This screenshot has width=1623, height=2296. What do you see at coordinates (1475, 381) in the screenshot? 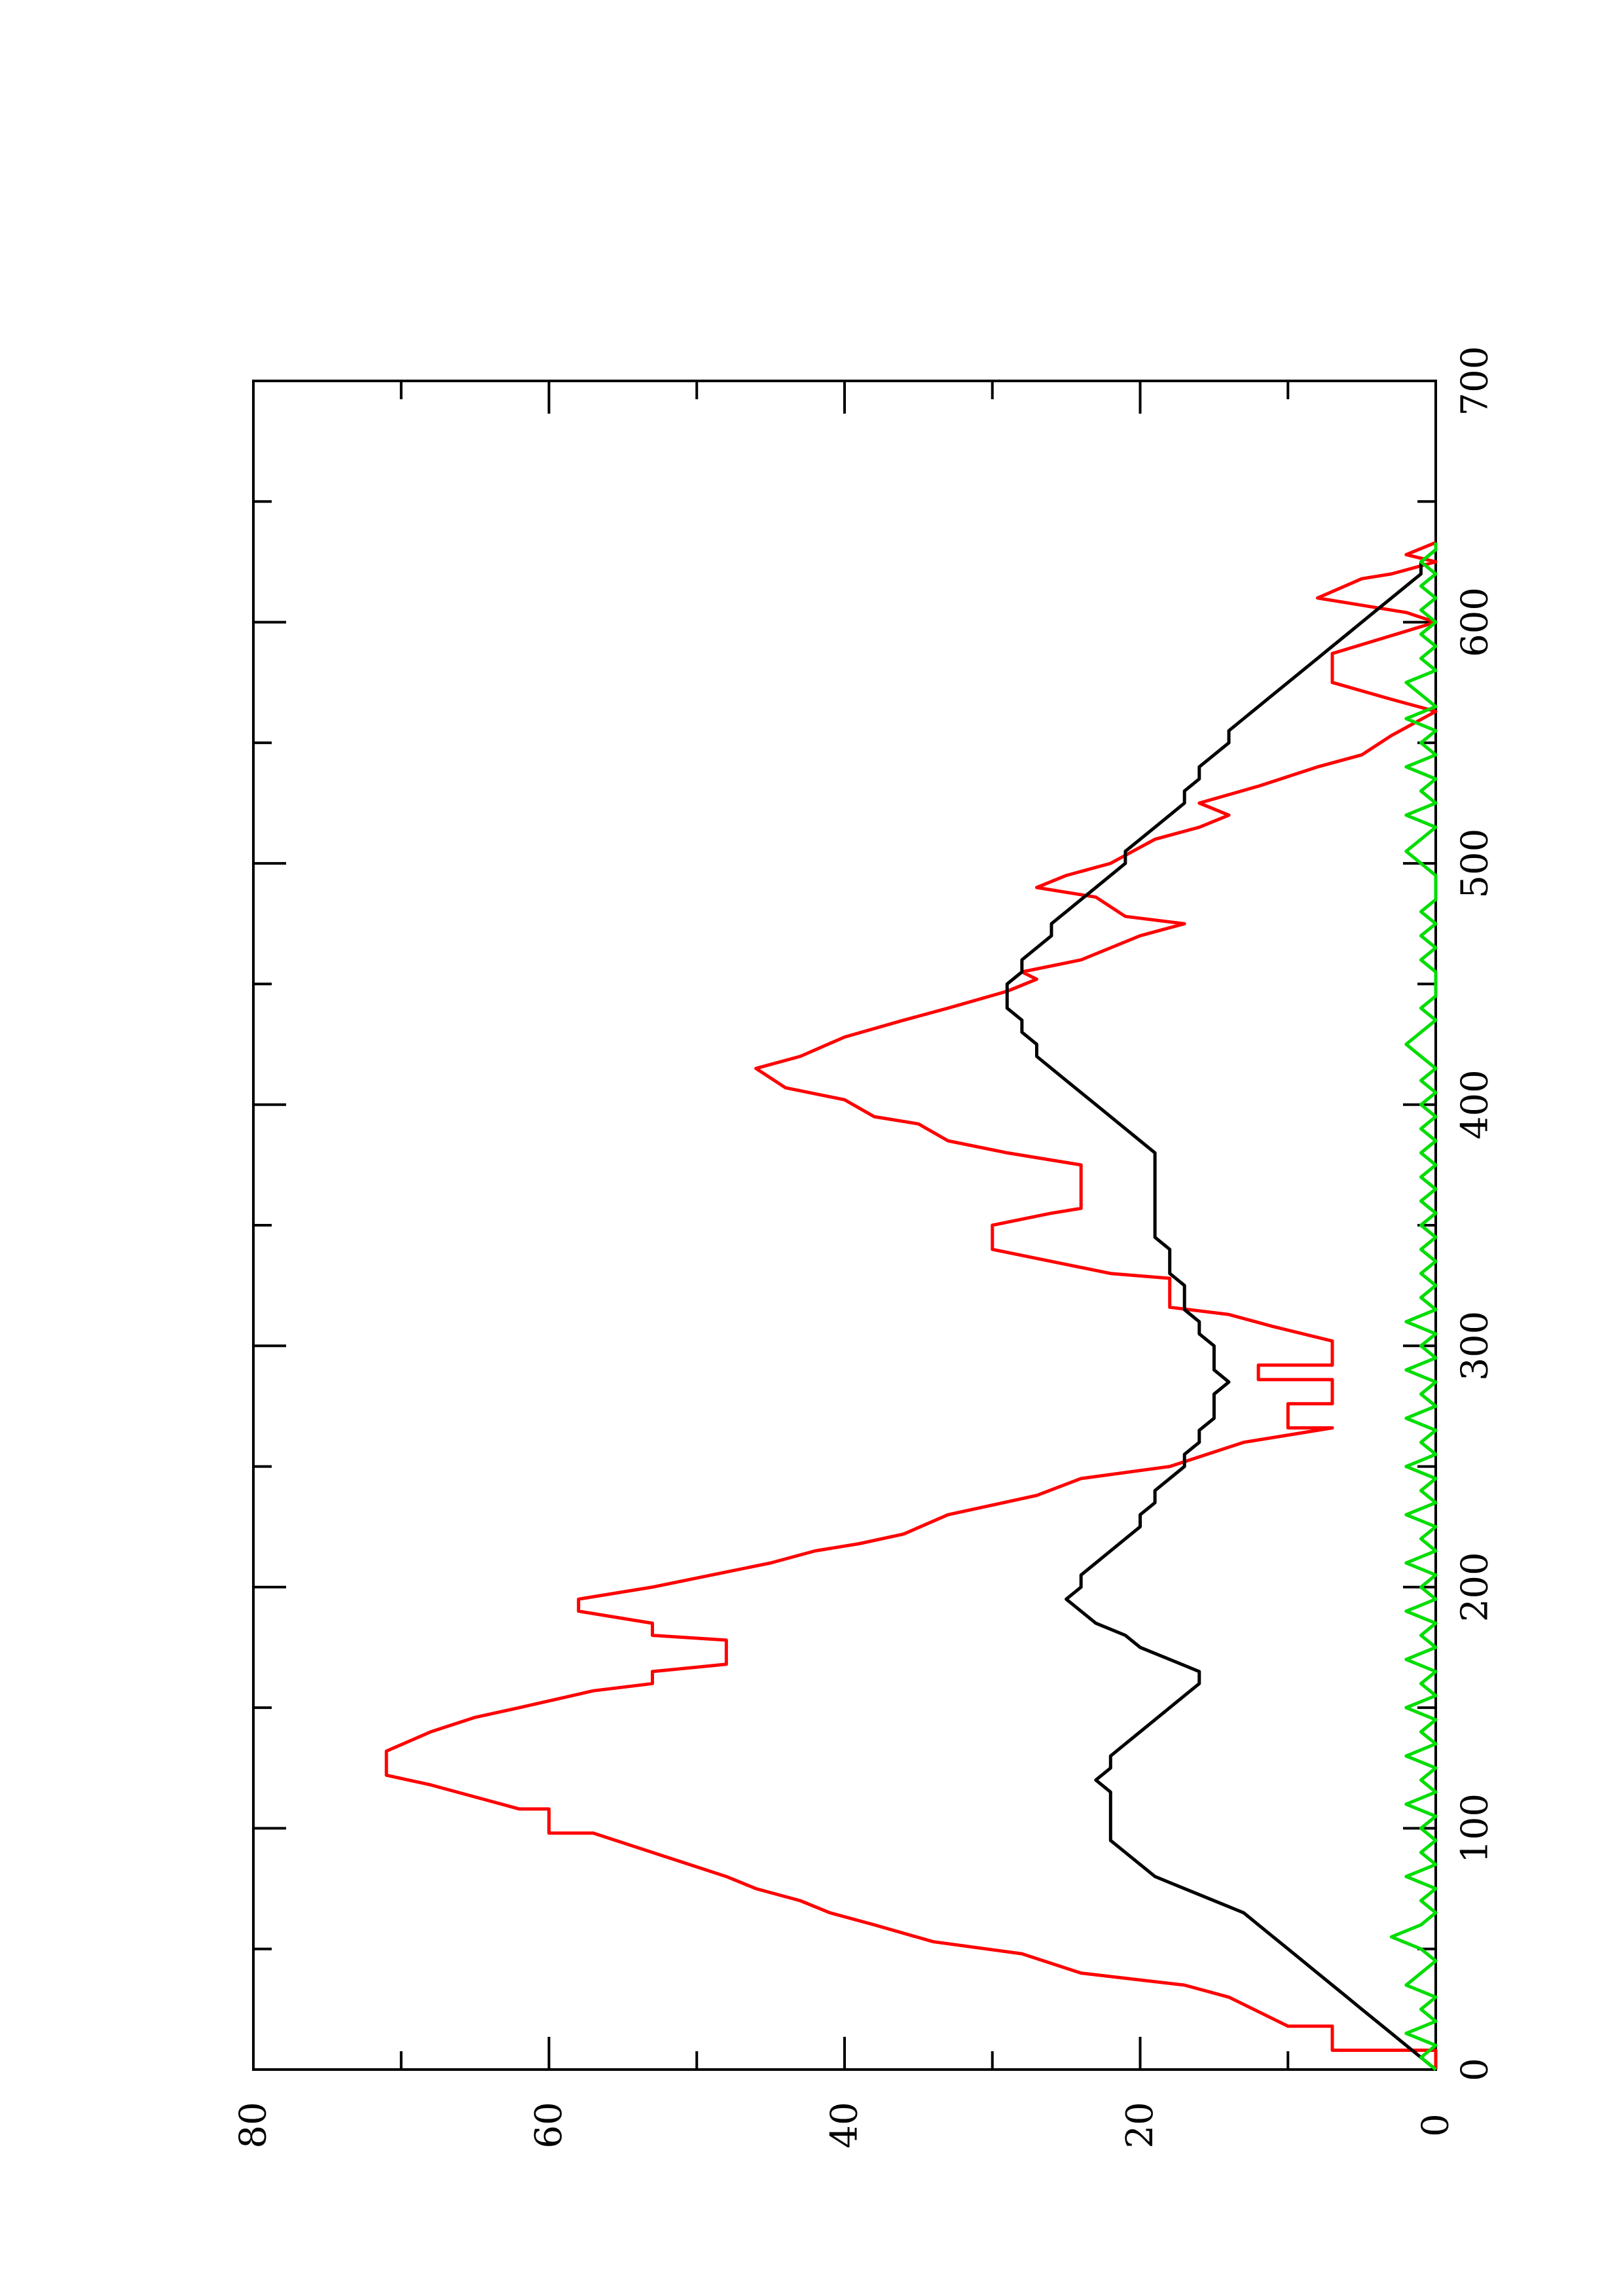
I see `x-tick-label: 700` at bounding box center [1475, 381].